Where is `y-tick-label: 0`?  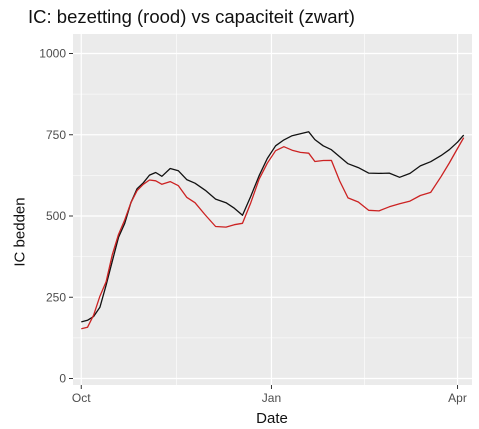 y-tick-label: 0 is located at coordinates (62, 379).